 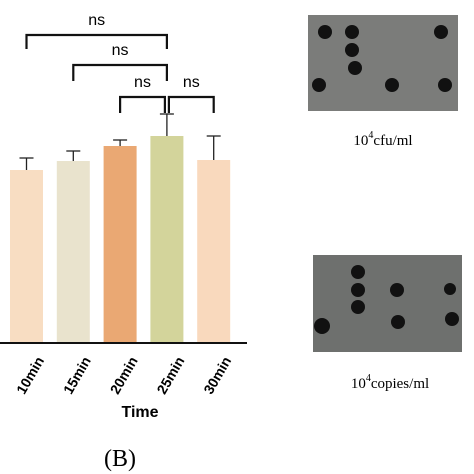 I want to click on panel-label: 104cfu/ml, so click(x=382, y=139).